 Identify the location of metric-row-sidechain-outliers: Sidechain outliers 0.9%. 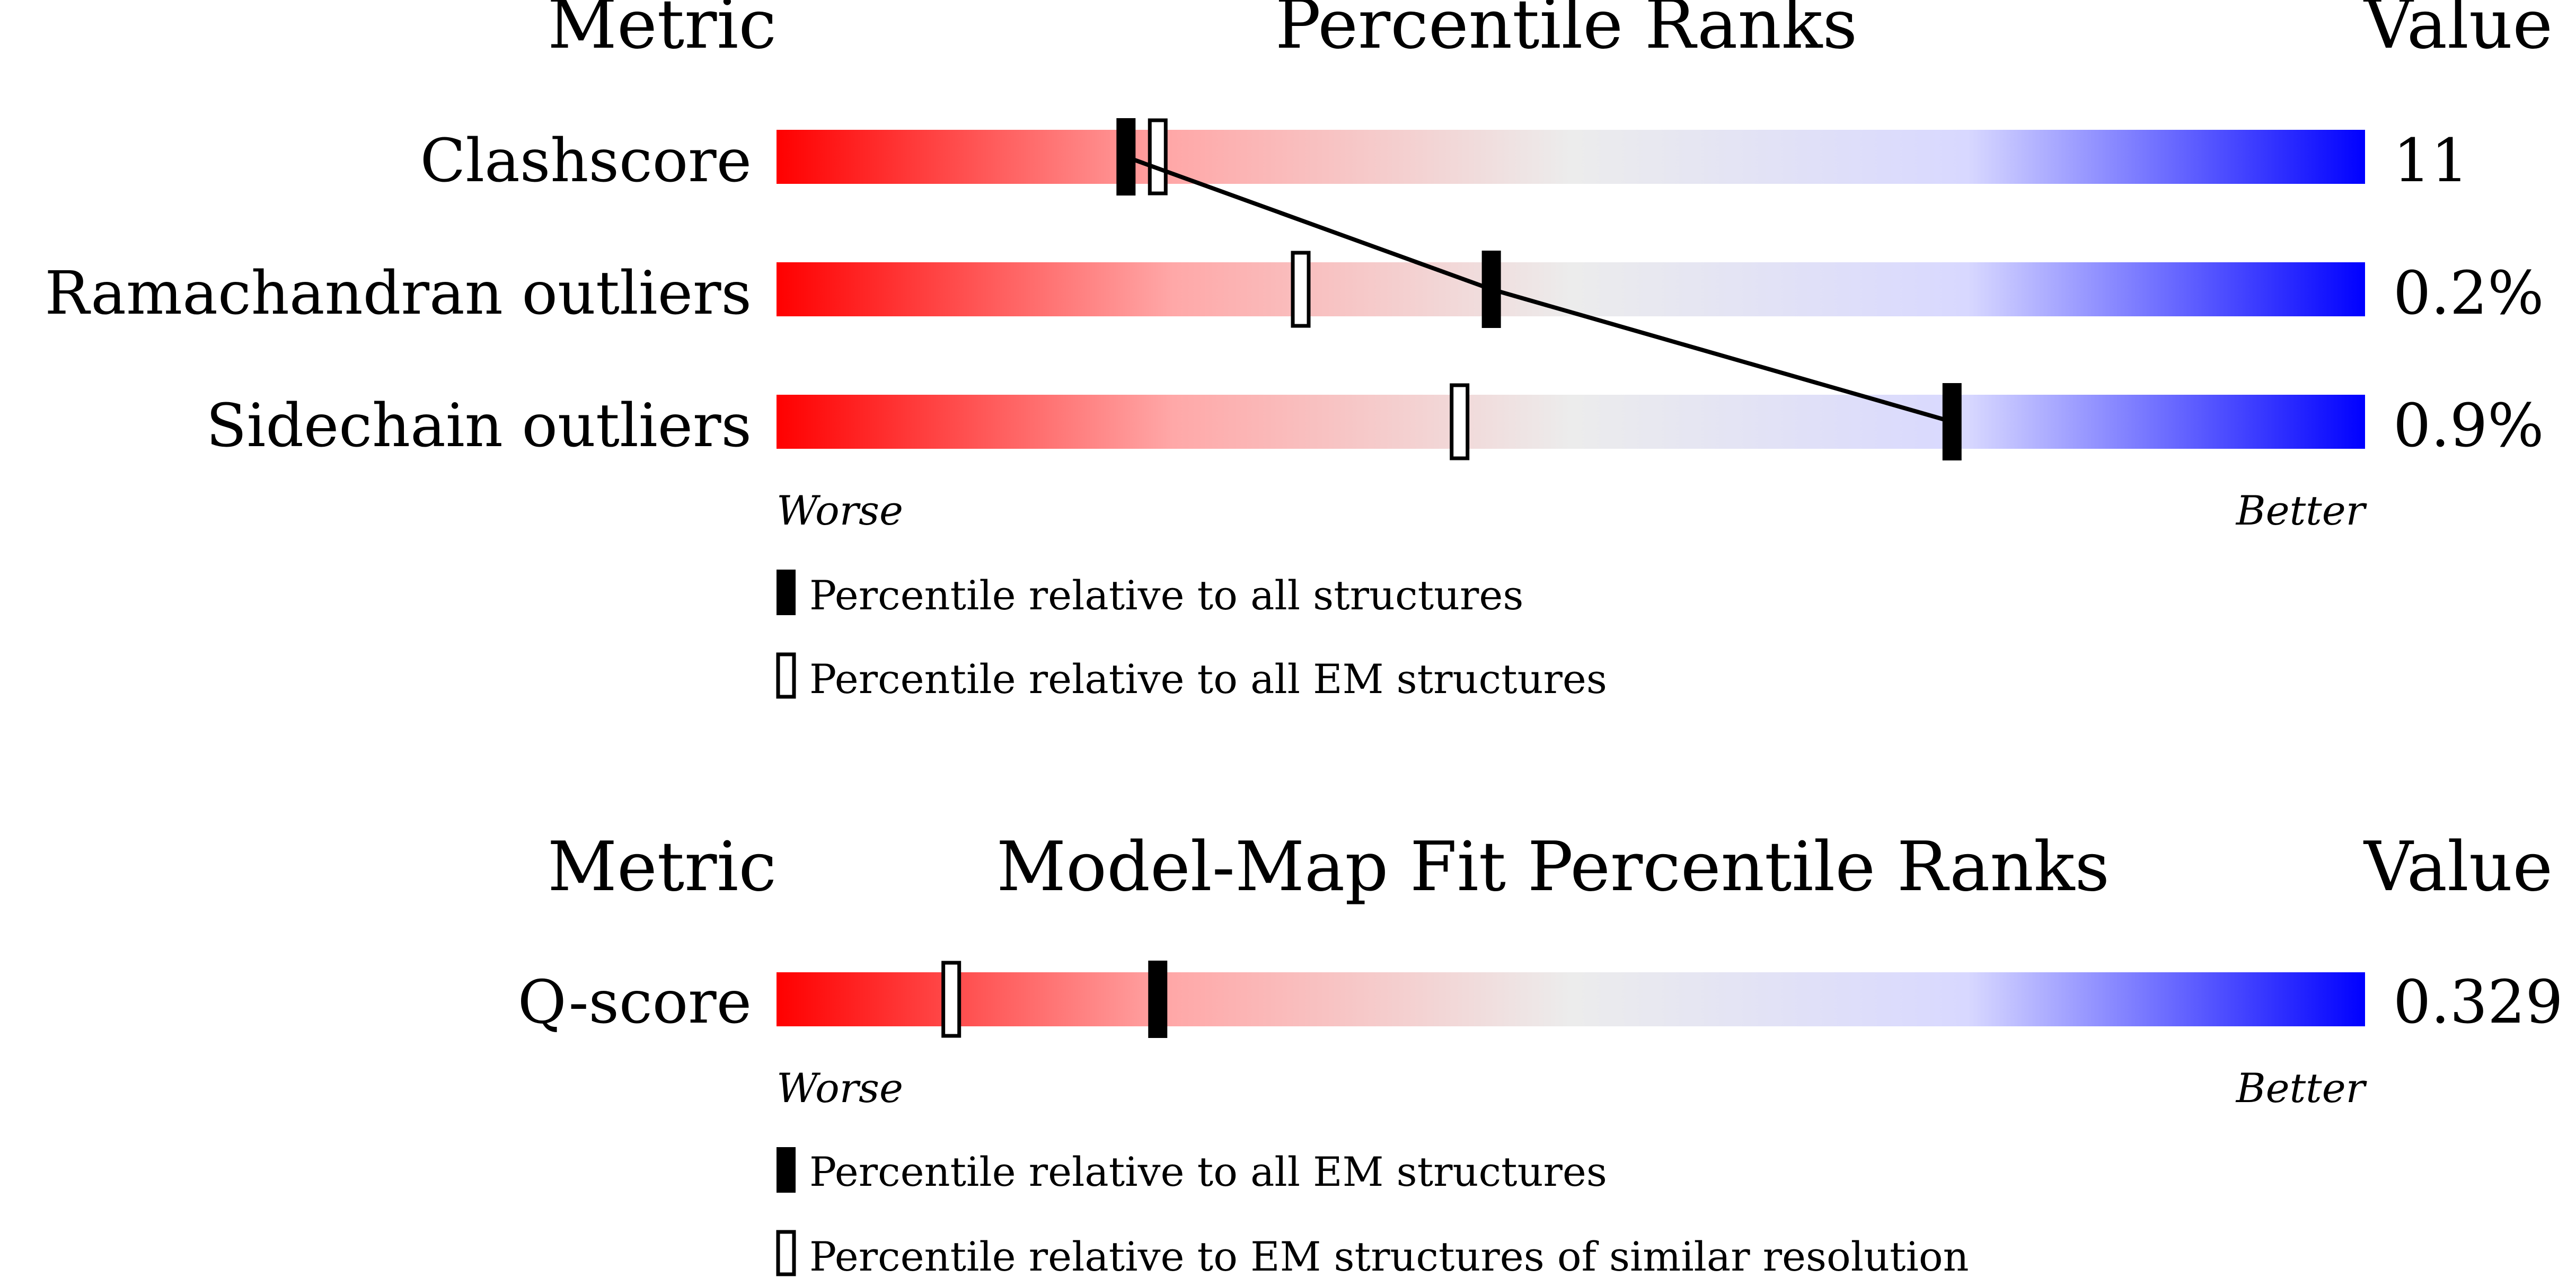
(1375, 421).